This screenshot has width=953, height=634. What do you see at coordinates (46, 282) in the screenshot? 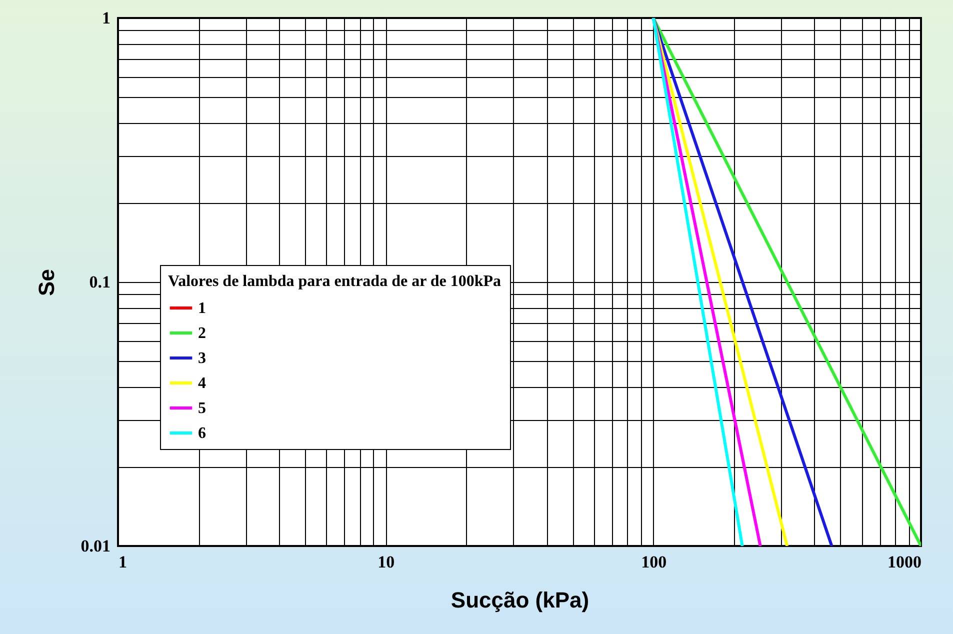
I see `y-axis-title: Se` at bounding box center [46, 282].